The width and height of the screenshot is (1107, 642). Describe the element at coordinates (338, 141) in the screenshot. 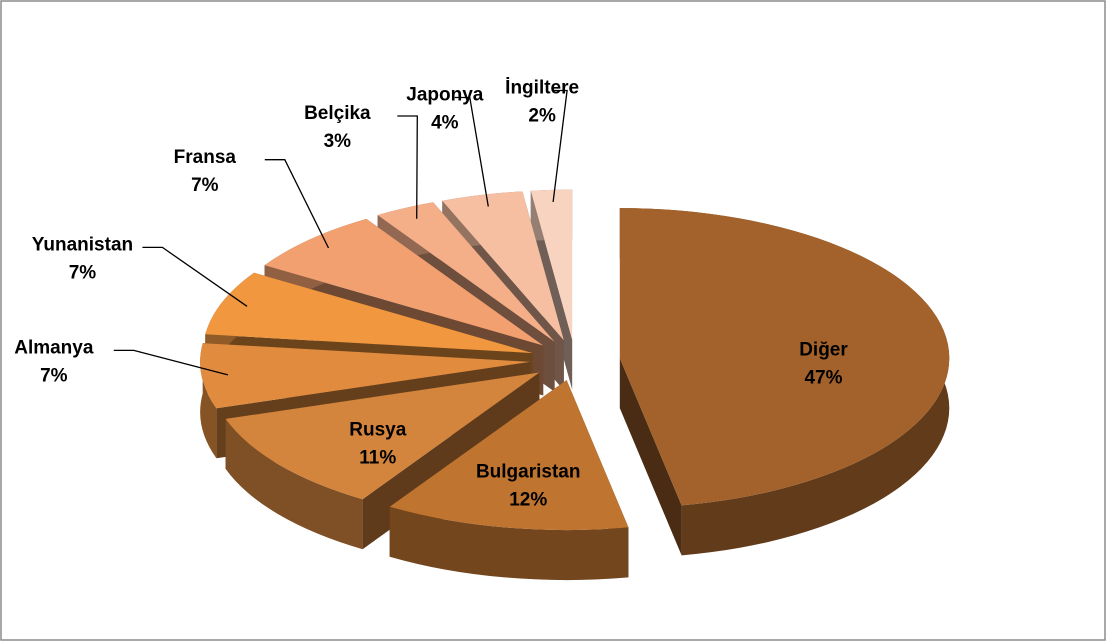

I see `data-label-value: 3%` at that location.